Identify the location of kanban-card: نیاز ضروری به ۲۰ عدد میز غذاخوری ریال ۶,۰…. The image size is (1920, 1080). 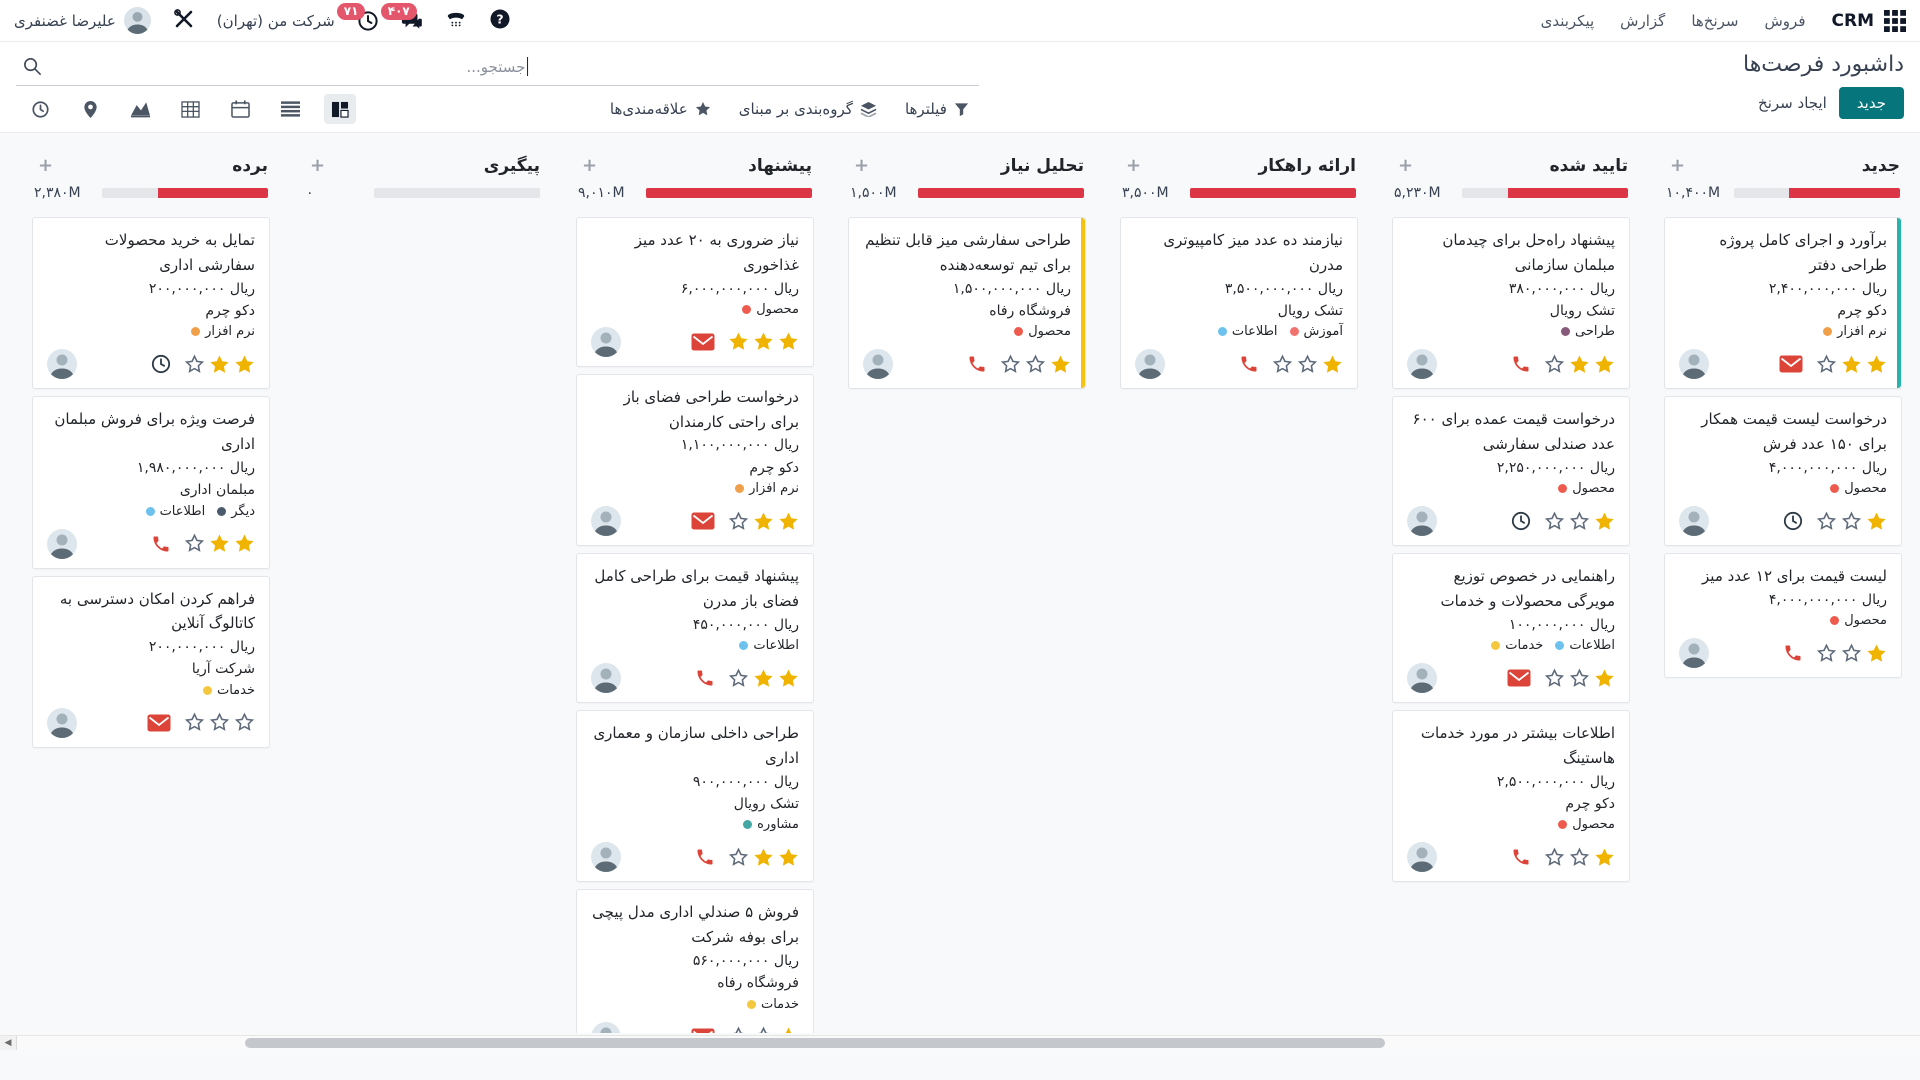
(695, 292).